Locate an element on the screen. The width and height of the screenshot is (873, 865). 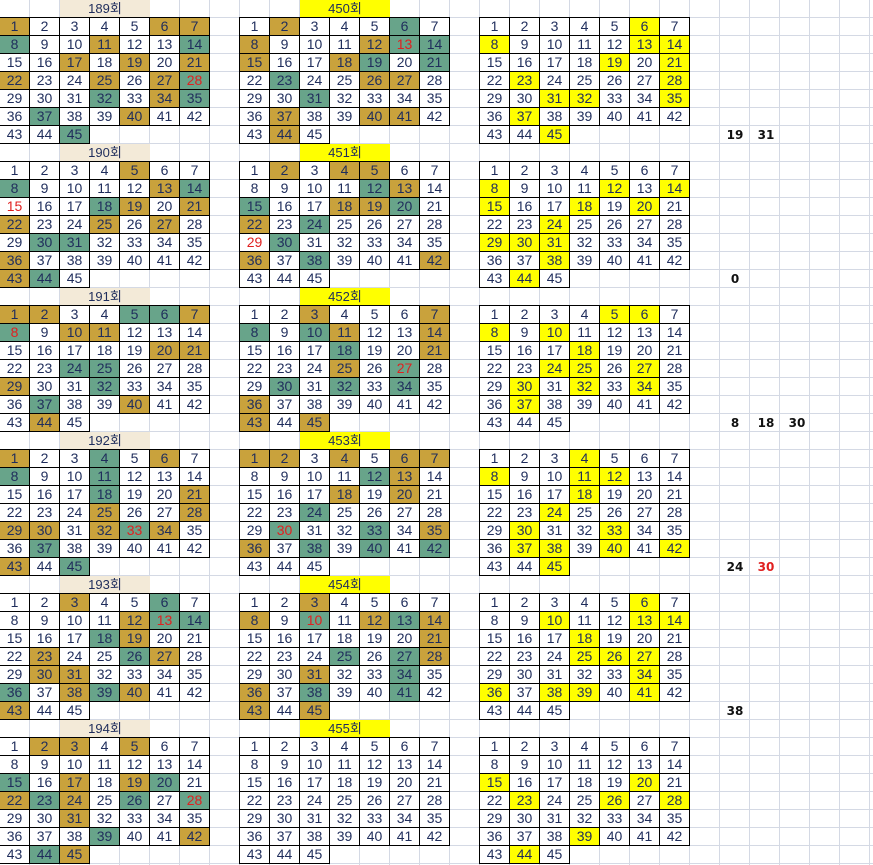
left-number-cell: 33 is located at coordinates (134, 242).